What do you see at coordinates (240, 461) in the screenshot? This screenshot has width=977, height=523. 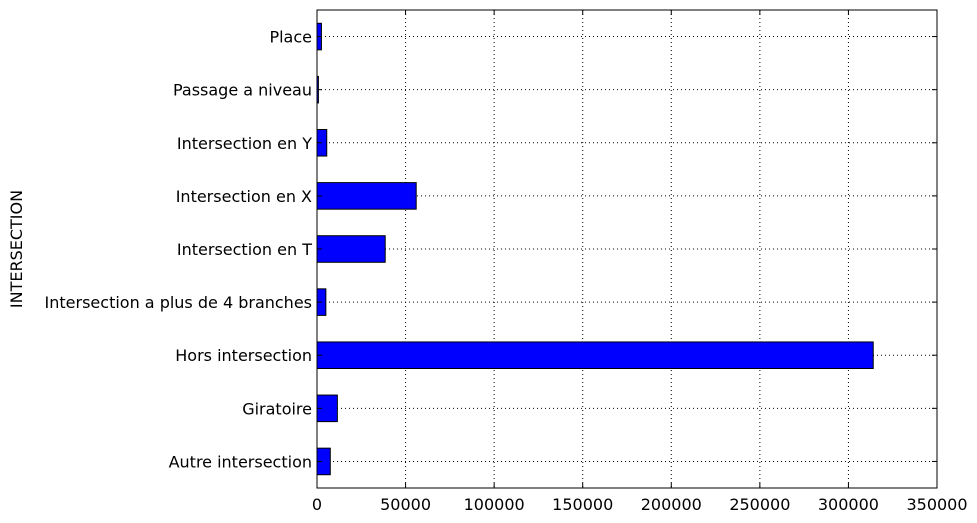 I see `category-label: Autre intersection` at bounding box center [240, 461].